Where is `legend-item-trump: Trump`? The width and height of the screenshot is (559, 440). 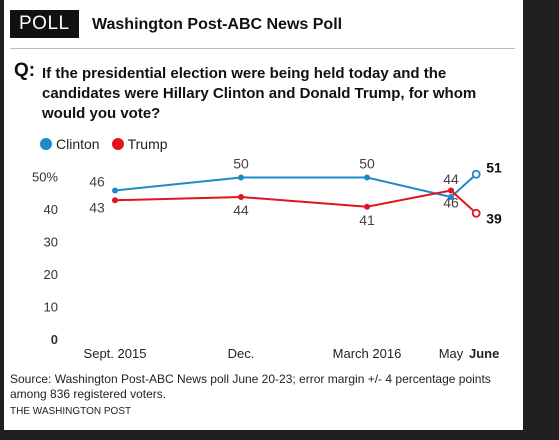 legend-item-trump: Trump is located at coordinates (139, 144).